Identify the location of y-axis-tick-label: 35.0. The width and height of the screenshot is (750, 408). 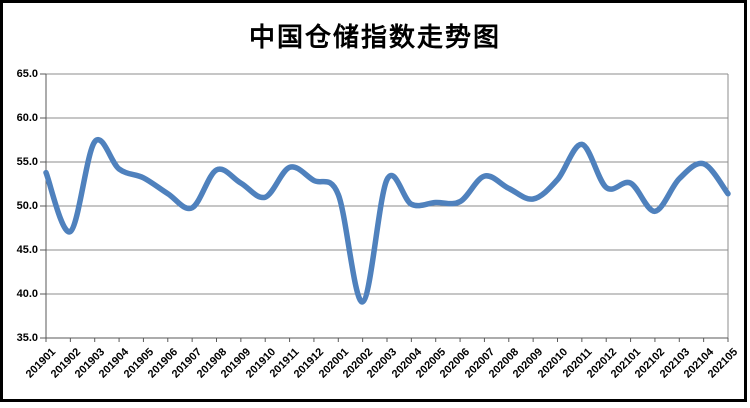
(27, 338).